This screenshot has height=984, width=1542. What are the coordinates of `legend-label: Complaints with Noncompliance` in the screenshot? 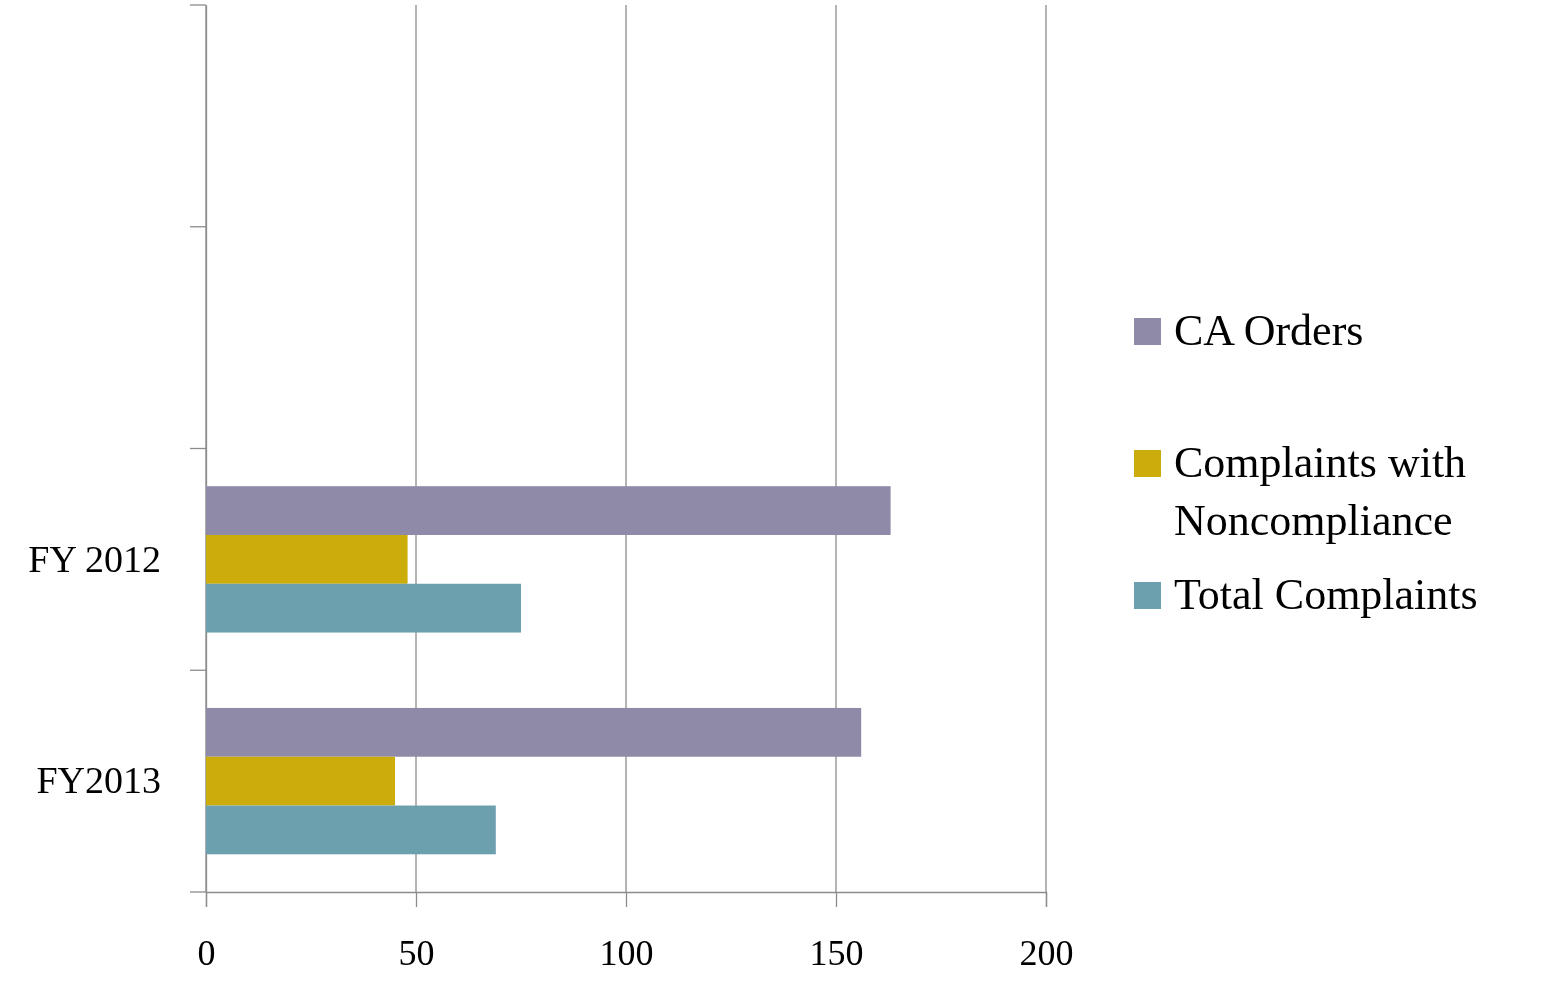 It's located at (1320, 491).